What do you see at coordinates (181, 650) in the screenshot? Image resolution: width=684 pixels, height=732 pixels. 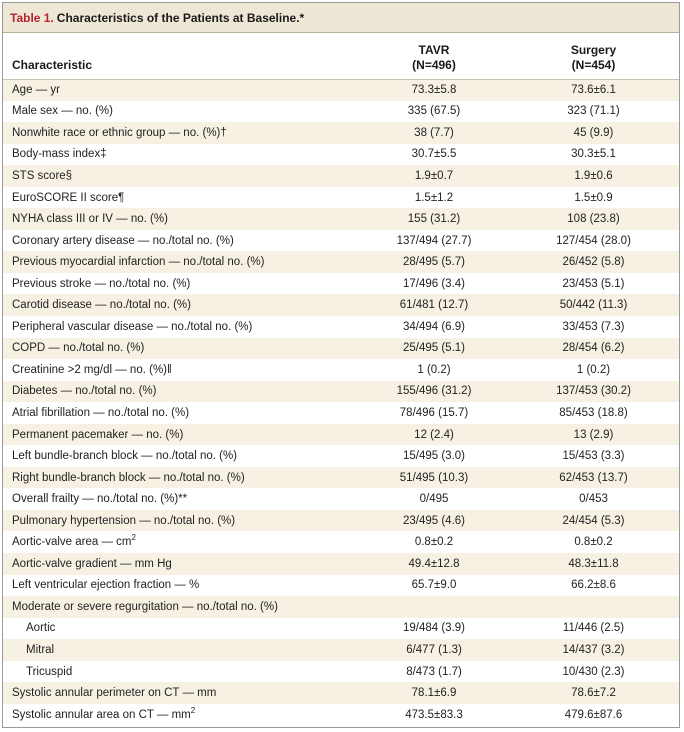 I see `row-label: Mitral` at bounding box center [181, 650].